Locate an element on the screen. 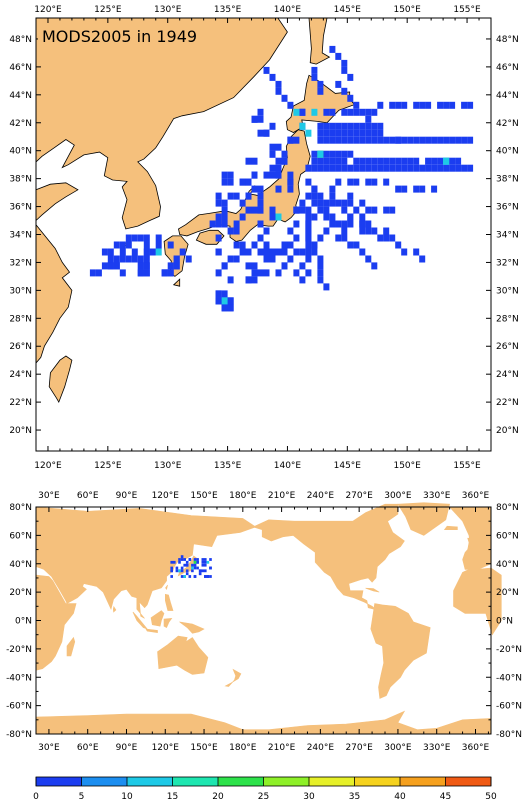 This screenshot has width=529, height=812. lat-label-right: 30°N is located at coordinates (507, 291).